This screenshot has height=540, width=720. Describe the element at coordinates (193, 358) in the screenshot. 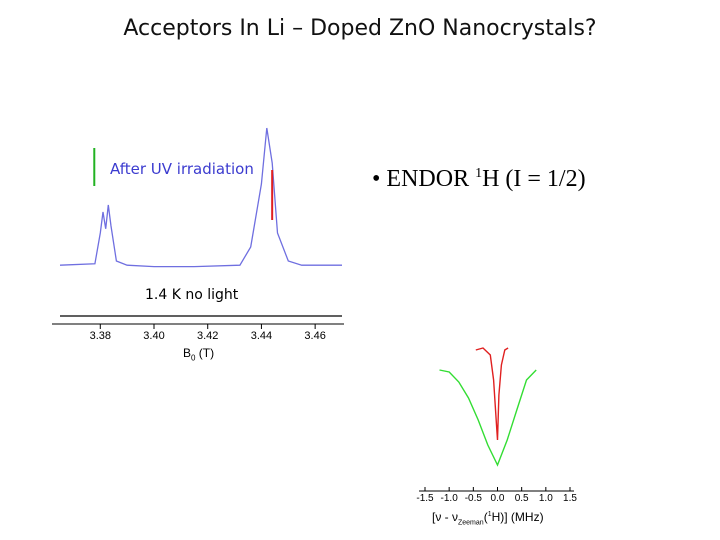

I see `epr-x-axis-sub: 0` at that location.